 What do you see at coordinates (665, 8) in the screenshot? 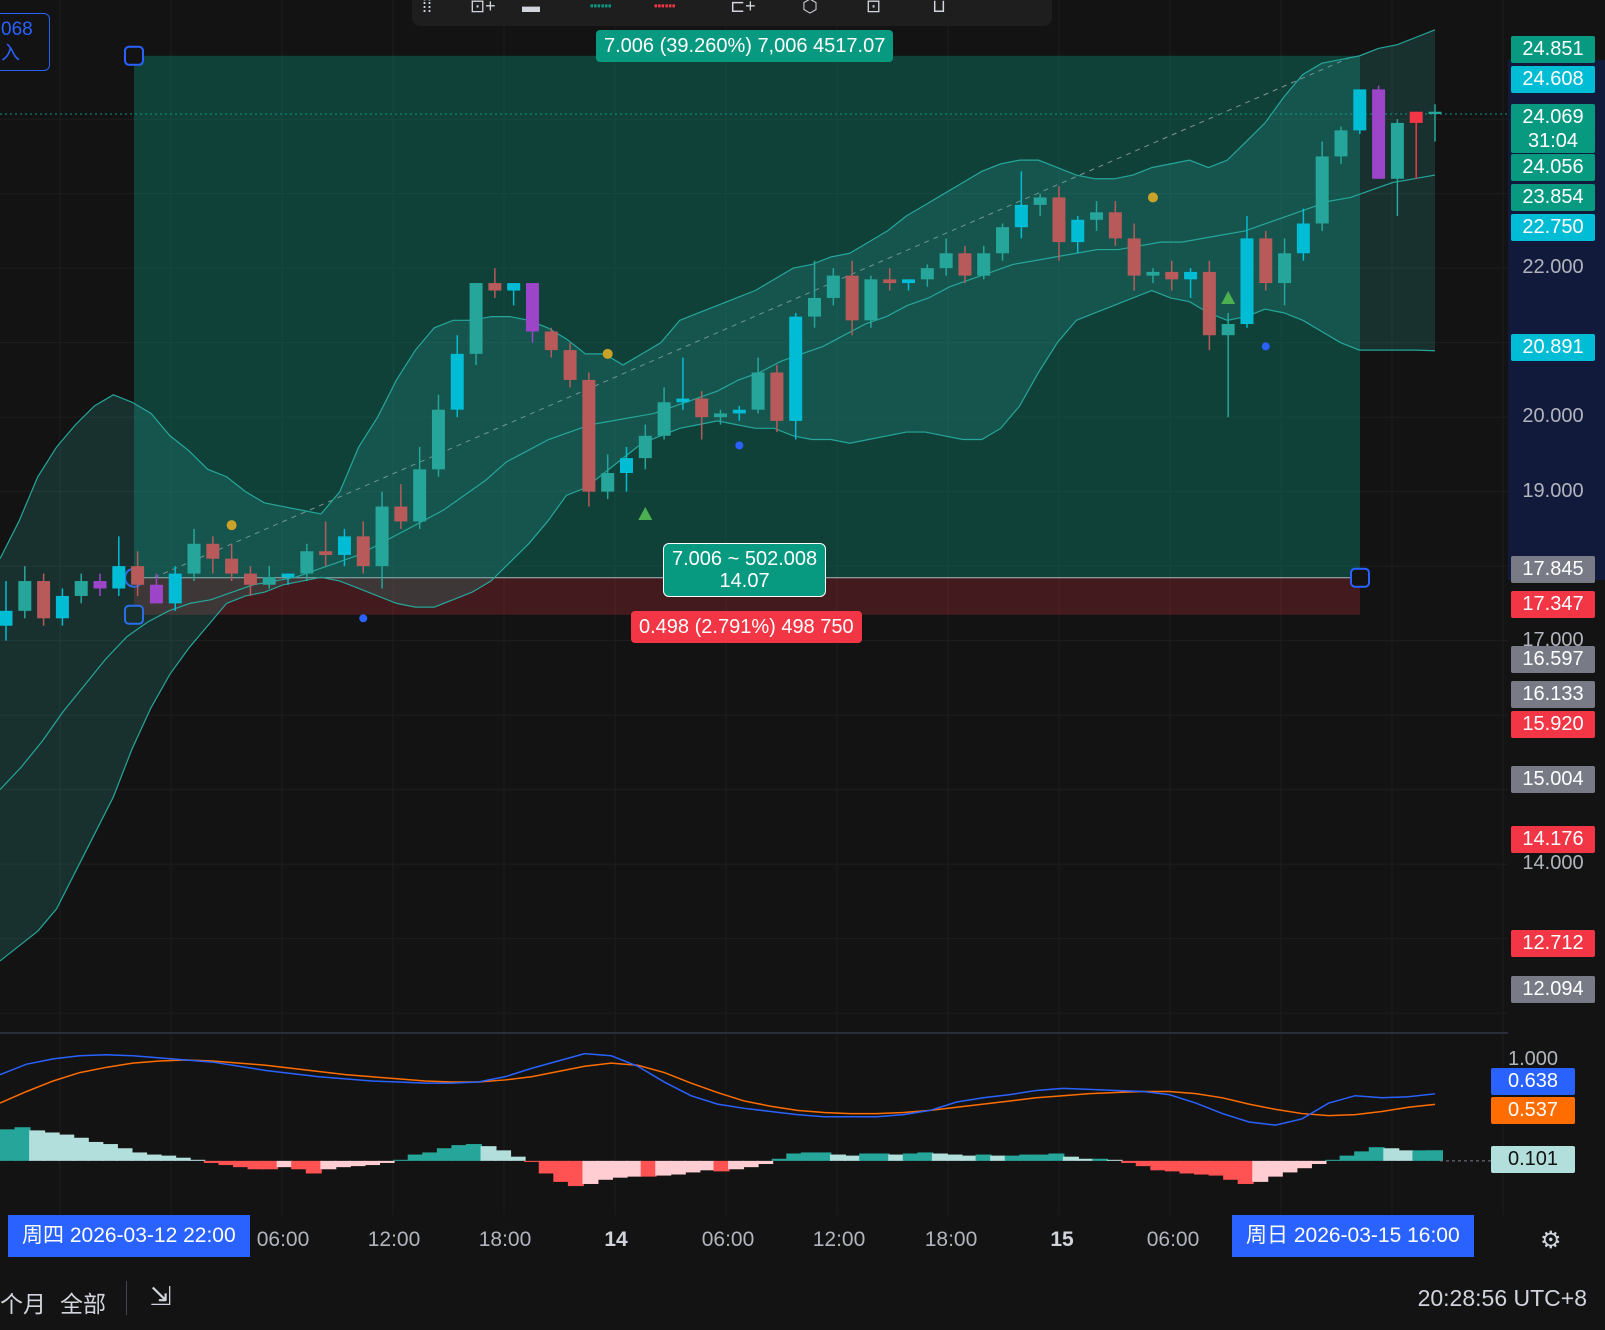
I see `loss-color-icon: ┅┅` at bounding box center [665, 8].